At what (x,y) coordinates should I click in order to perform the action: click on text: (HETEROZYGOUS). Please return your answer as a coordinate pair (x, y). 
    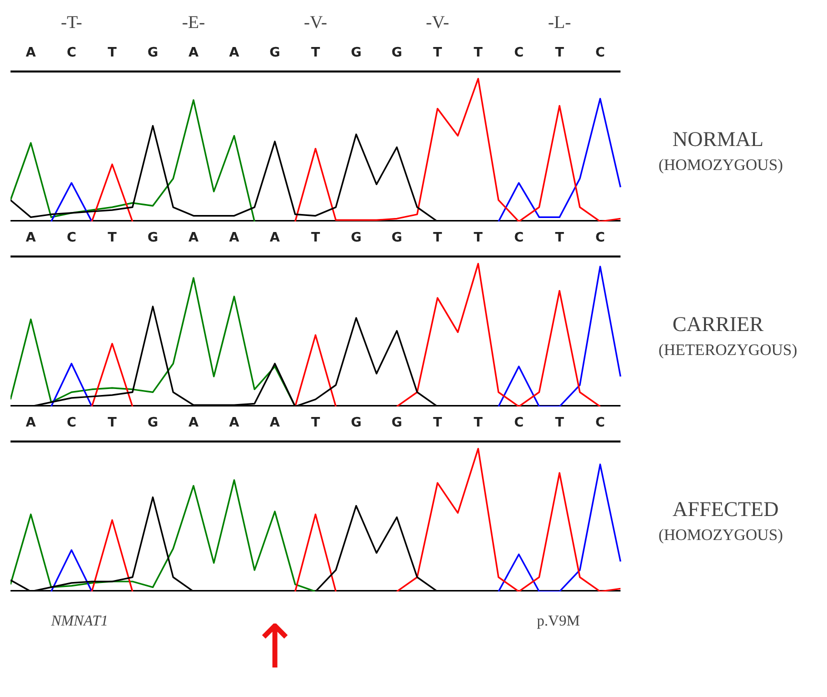
    Looking at the image, I should click on (728, 350).